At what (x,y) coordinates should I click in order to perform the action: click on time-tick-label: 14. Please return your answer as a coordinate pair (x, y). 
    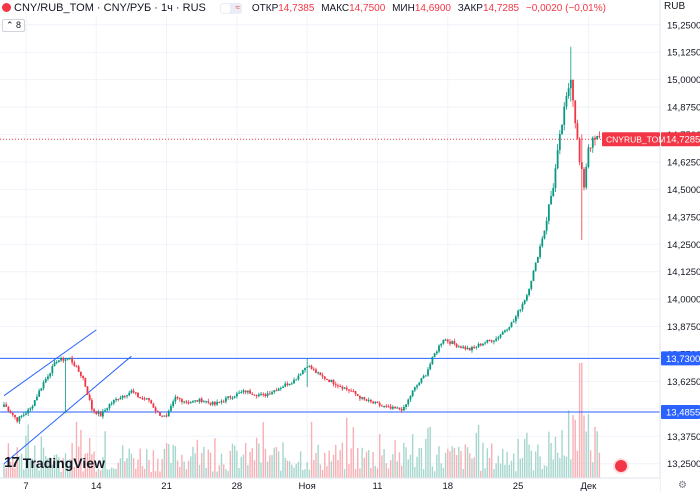
    Looking at the image, I should click on (96, 486).